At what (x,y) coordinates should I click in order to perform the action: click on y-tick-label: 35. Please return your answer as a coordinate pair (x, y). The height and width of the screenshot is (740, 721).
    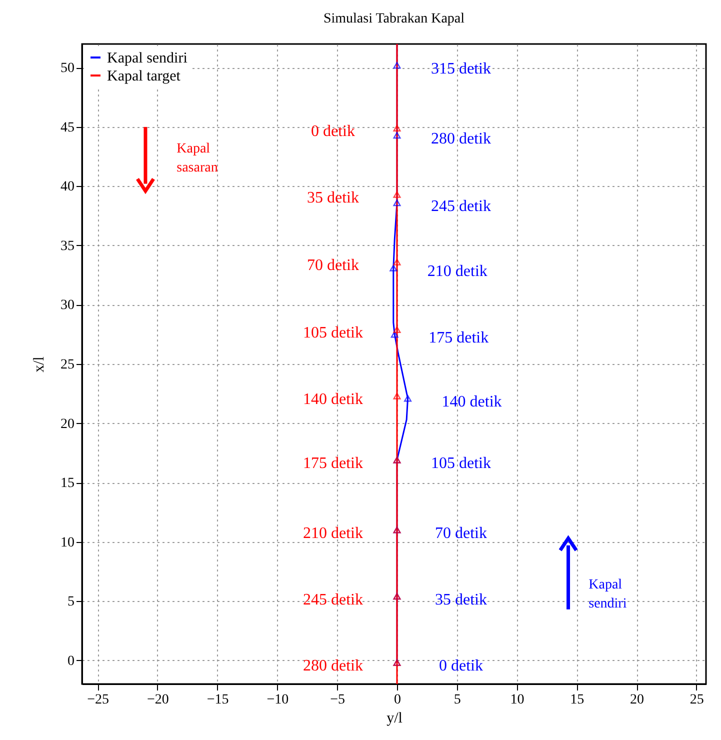
    Looking at the image, I should click on (67, 246).